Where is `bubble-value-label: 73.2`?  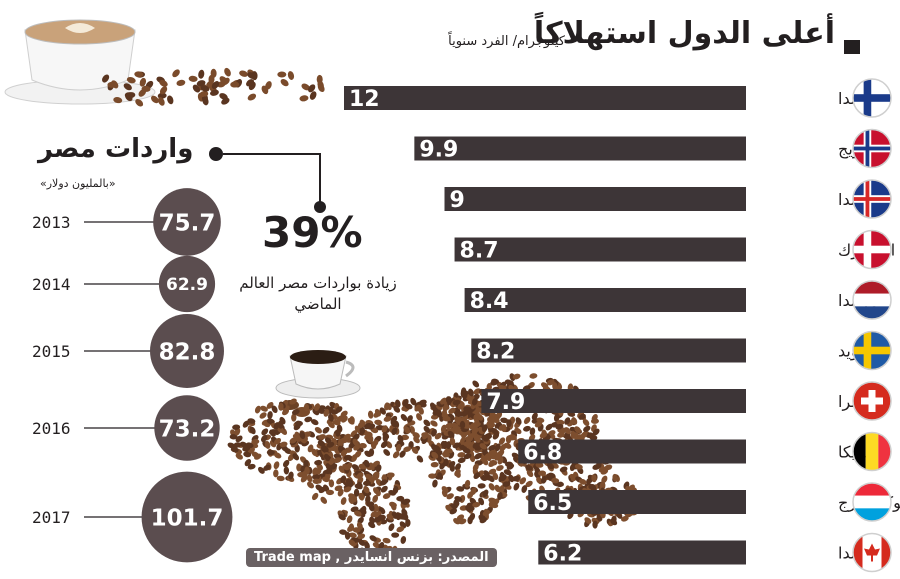
bubble-value-label: 73.2 is located at coordinates (187, 429).